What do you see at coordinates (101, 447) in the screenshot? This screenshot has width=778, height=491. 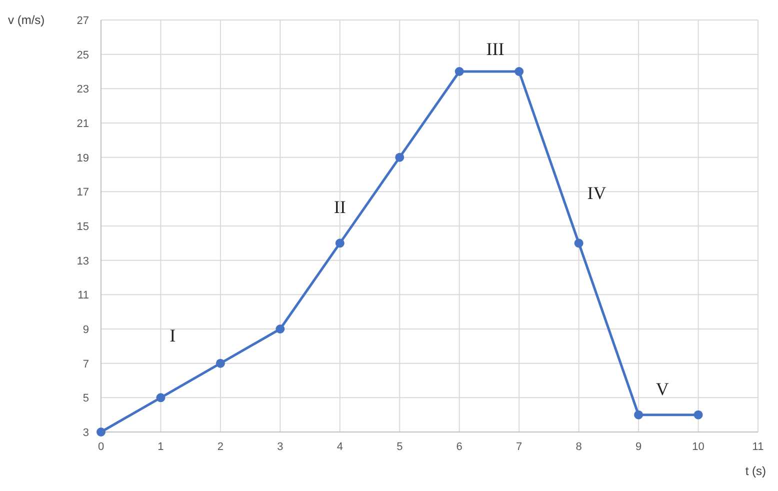 I see `x-tick-label: 0` at bounding box center [101, 447].